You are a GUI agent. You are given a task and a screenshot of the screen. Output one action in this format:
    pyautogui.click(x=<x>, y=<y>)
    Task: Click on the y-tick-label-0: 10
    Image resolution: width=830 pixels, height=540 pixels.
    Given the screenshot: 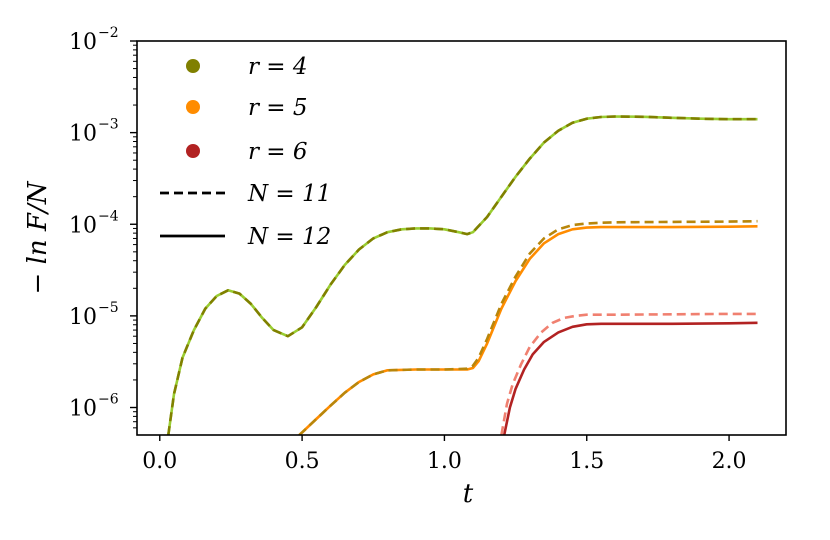 What is the action you would take?
    pyautogui.click(x=83, y=409)
    